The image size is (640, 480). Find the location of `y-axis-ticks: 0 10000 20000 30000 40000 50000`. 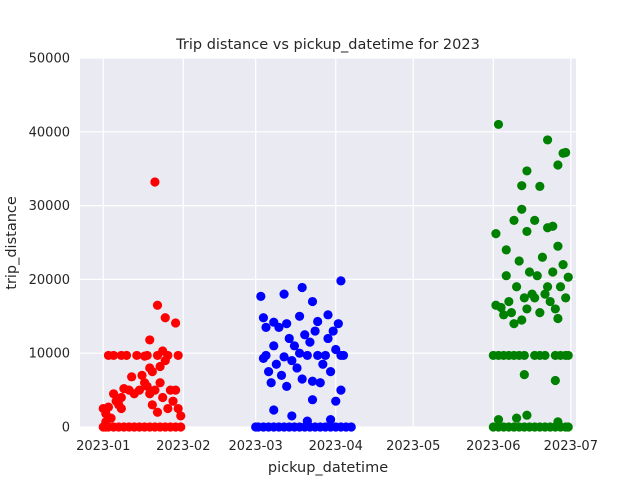

y-axis-ticks: 0 10000 20000 30000 40000 50000 is located at coordinates (49, 244).